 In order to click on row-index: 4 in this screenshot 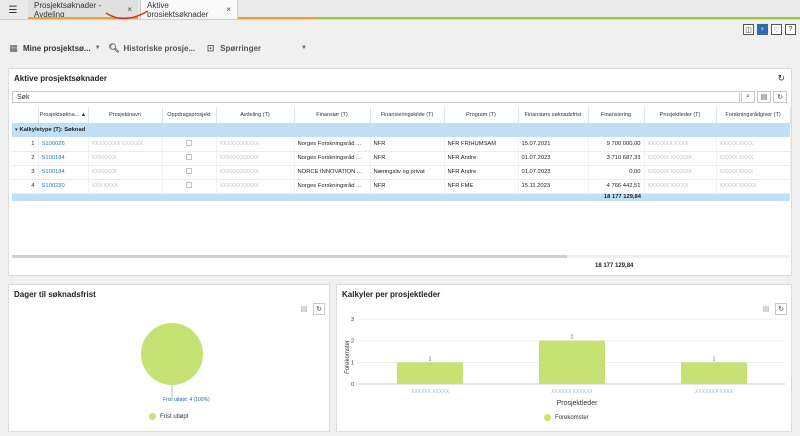, I will do `click(25, 186)`.